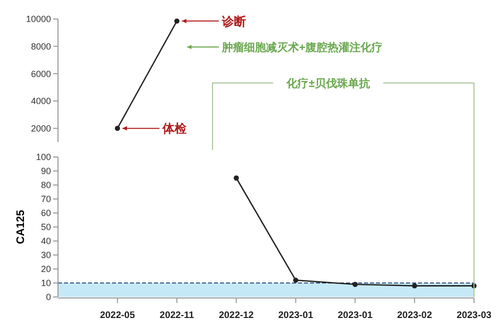 Image resolution: width=498 pixels, height=326 pixels. Describe the element at coordinates (45, 199) in the screenshot. I see `y-tick-label: 70` at that location.